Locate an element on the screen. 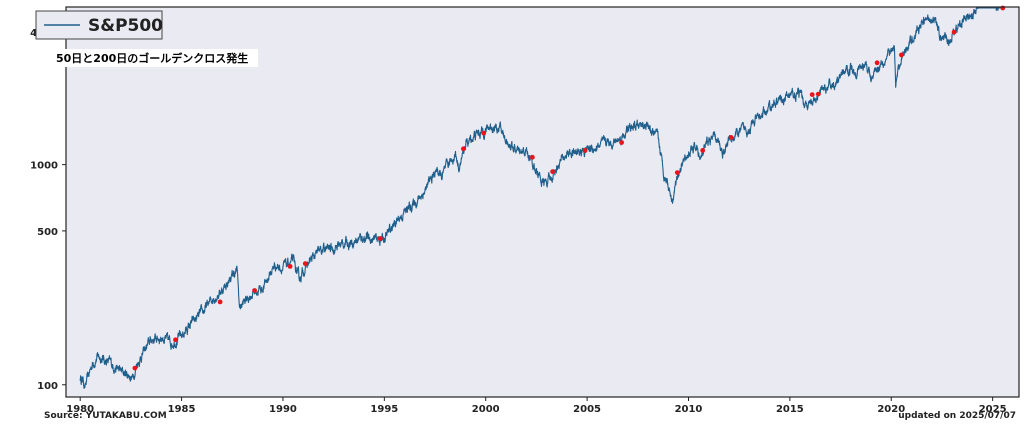  updated-date: updated on 2025/07/07 is located at coordinates (957, 416).